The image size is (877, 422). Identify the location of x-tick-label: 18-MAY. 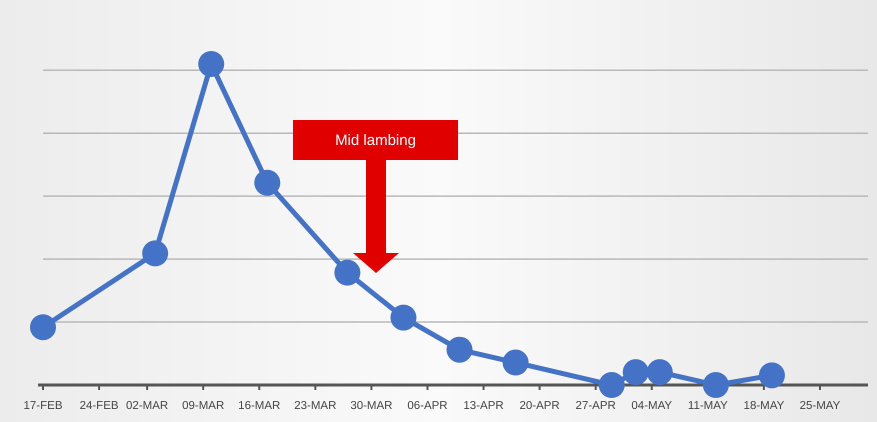
(764, 406).